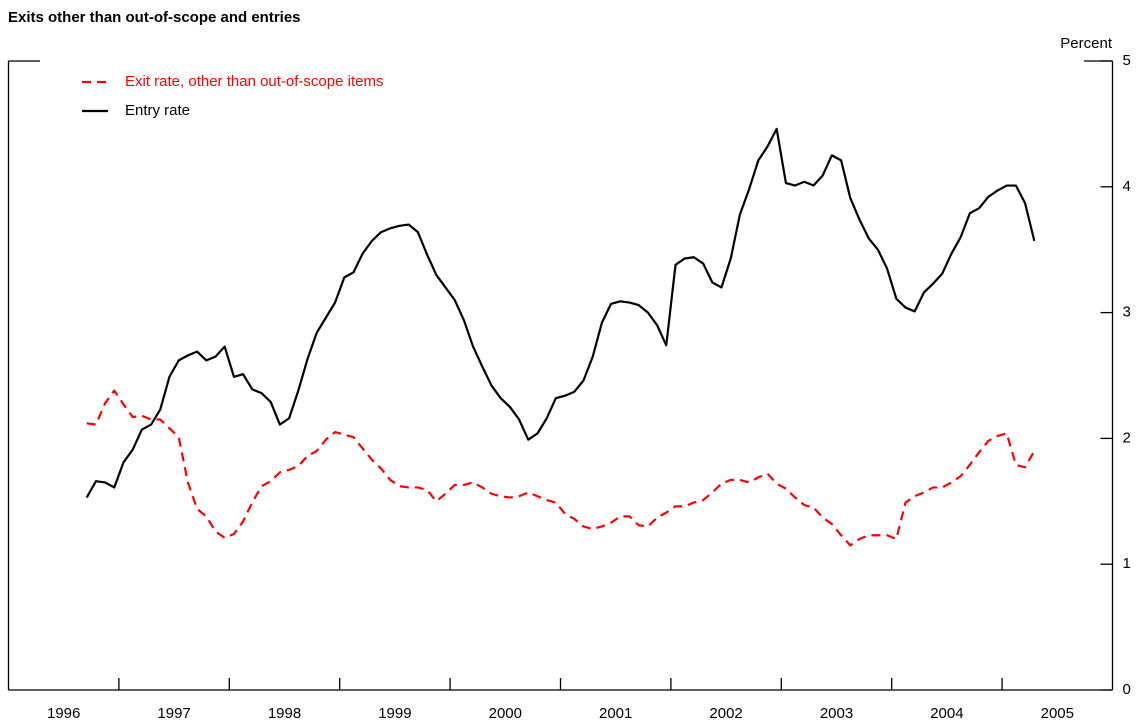 The width and height of the screenshot is (1148, 726). What do you see at coordinates (1086, 43) in the screenshot?
I see `y-axis-label: Percent` at bounding box center [1086, 43].